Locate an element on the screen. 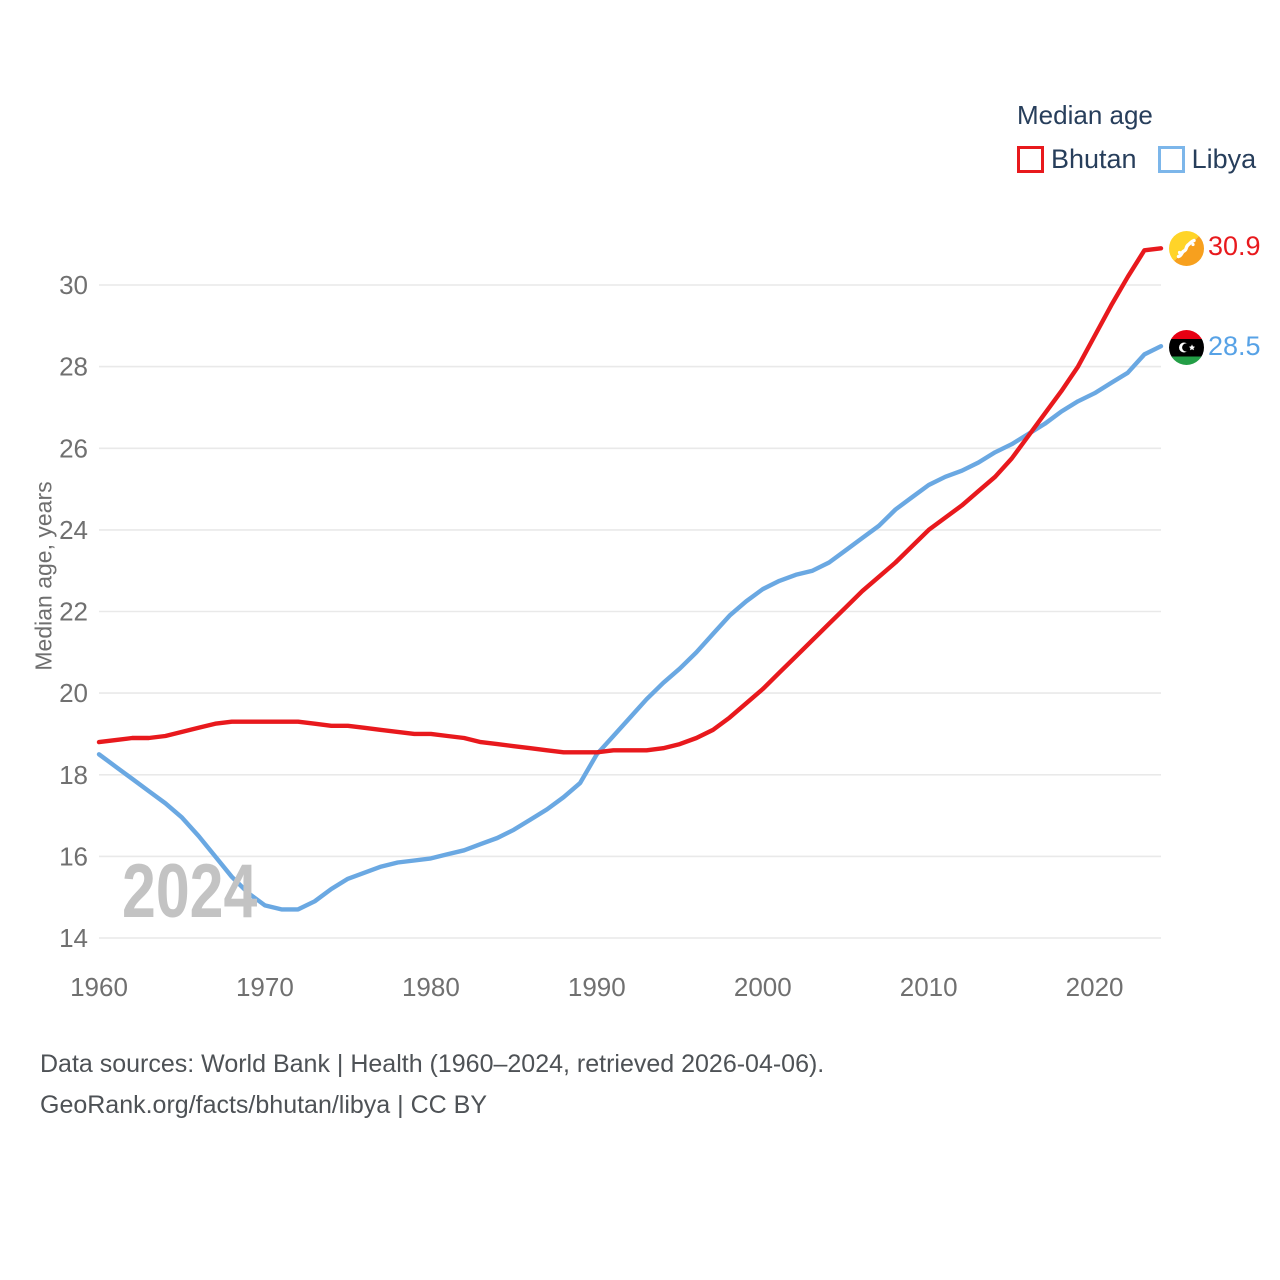 This screenshot has width=1280, height=1280. y-tick-label-28: 28 is located at coordinates (73, 367).